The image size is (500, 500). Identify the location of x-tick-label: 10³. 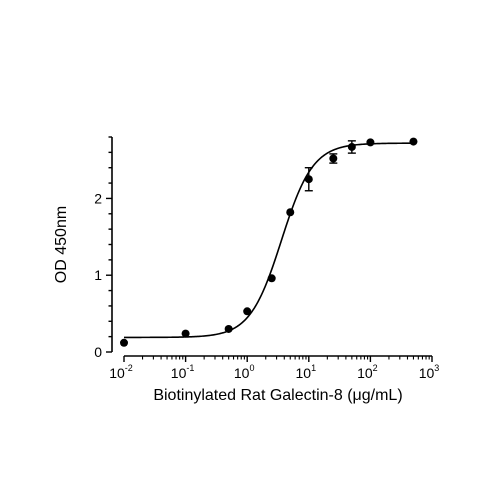
(429, 372).